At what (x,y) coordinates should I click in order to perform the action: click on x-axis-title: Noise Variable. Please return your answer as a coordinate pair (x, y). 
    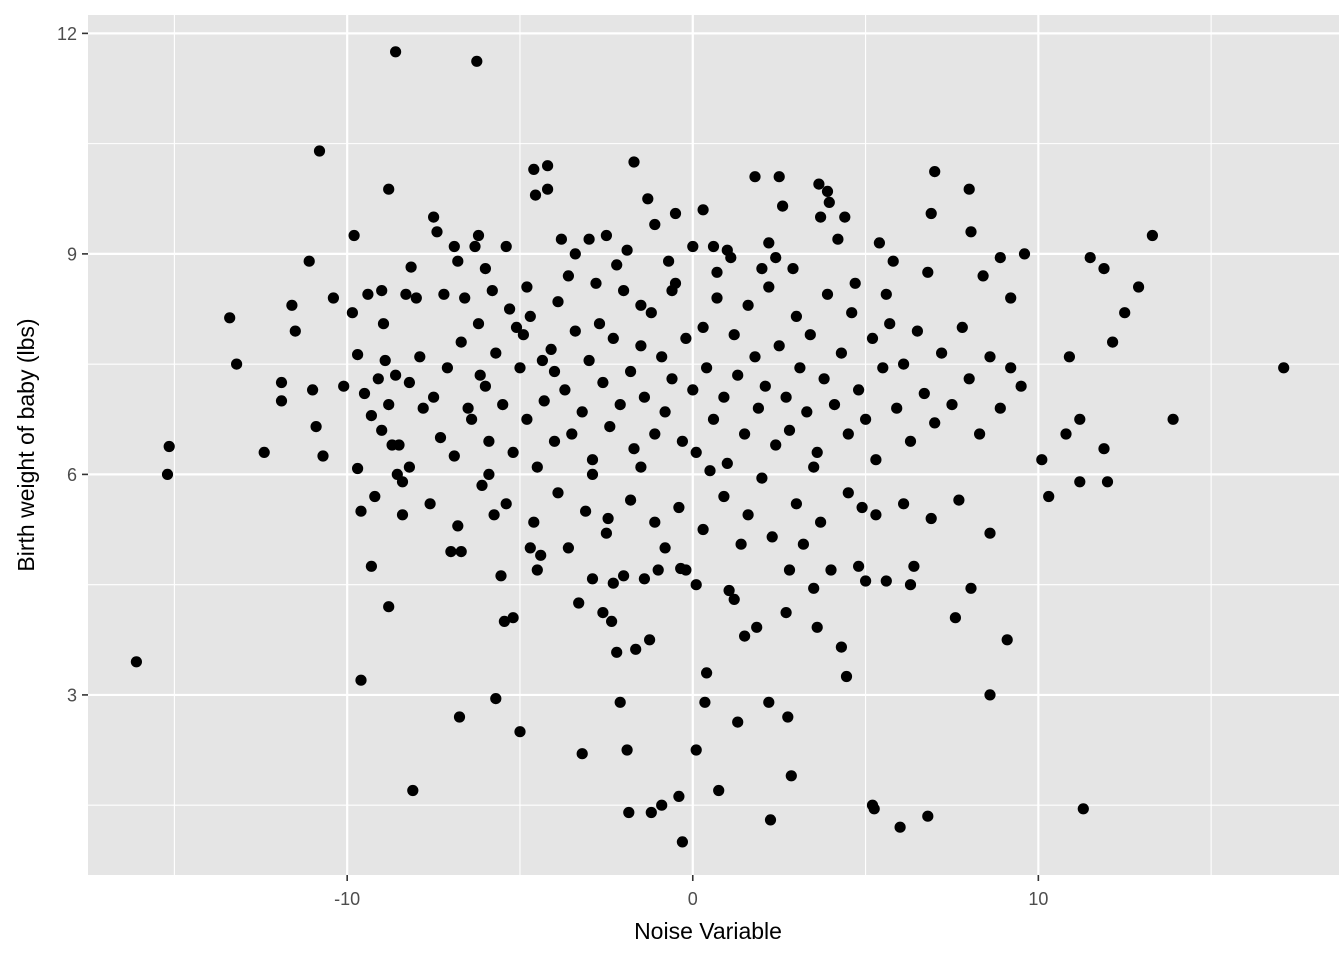
    Looking at the image, I should click on (708, 931).